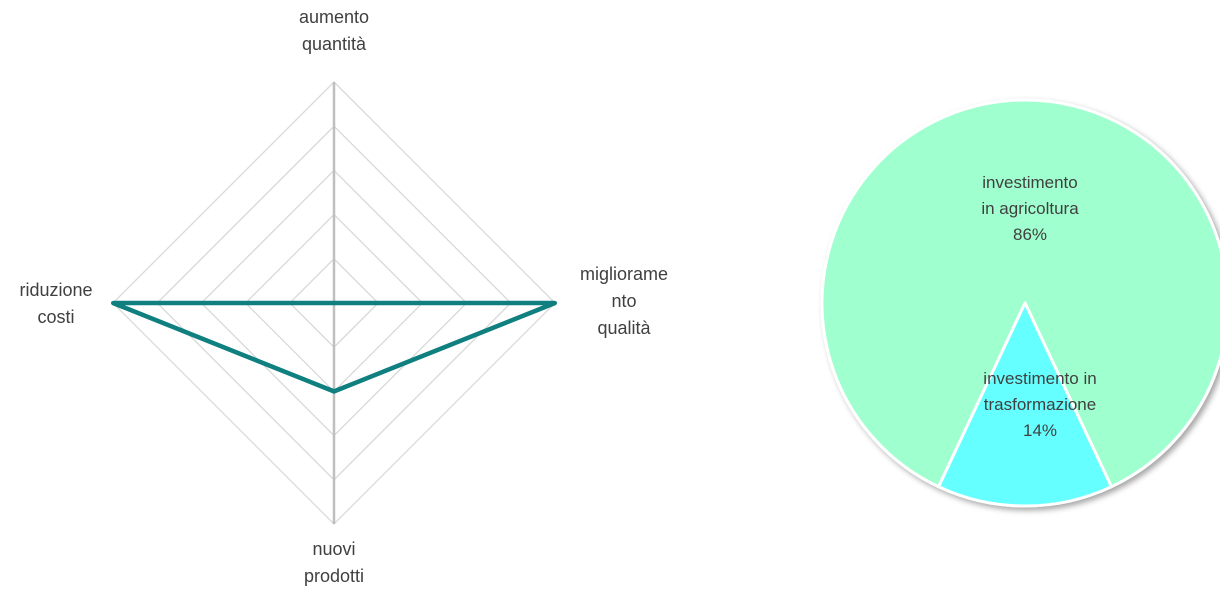 The height and width of the screenshot is (590, 1220). I want to click on radar-axis-label: nuovi prodotti, so click(334, 562).